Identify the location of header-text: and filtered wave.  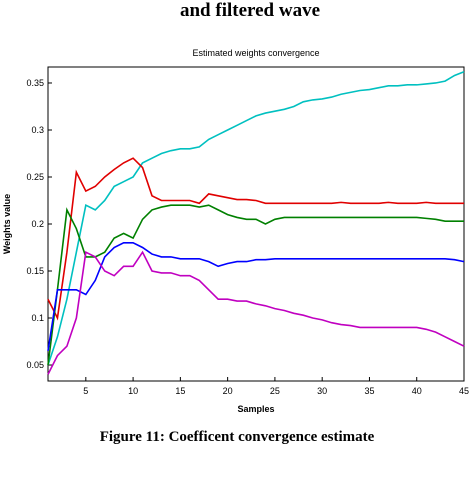
(250, 10).